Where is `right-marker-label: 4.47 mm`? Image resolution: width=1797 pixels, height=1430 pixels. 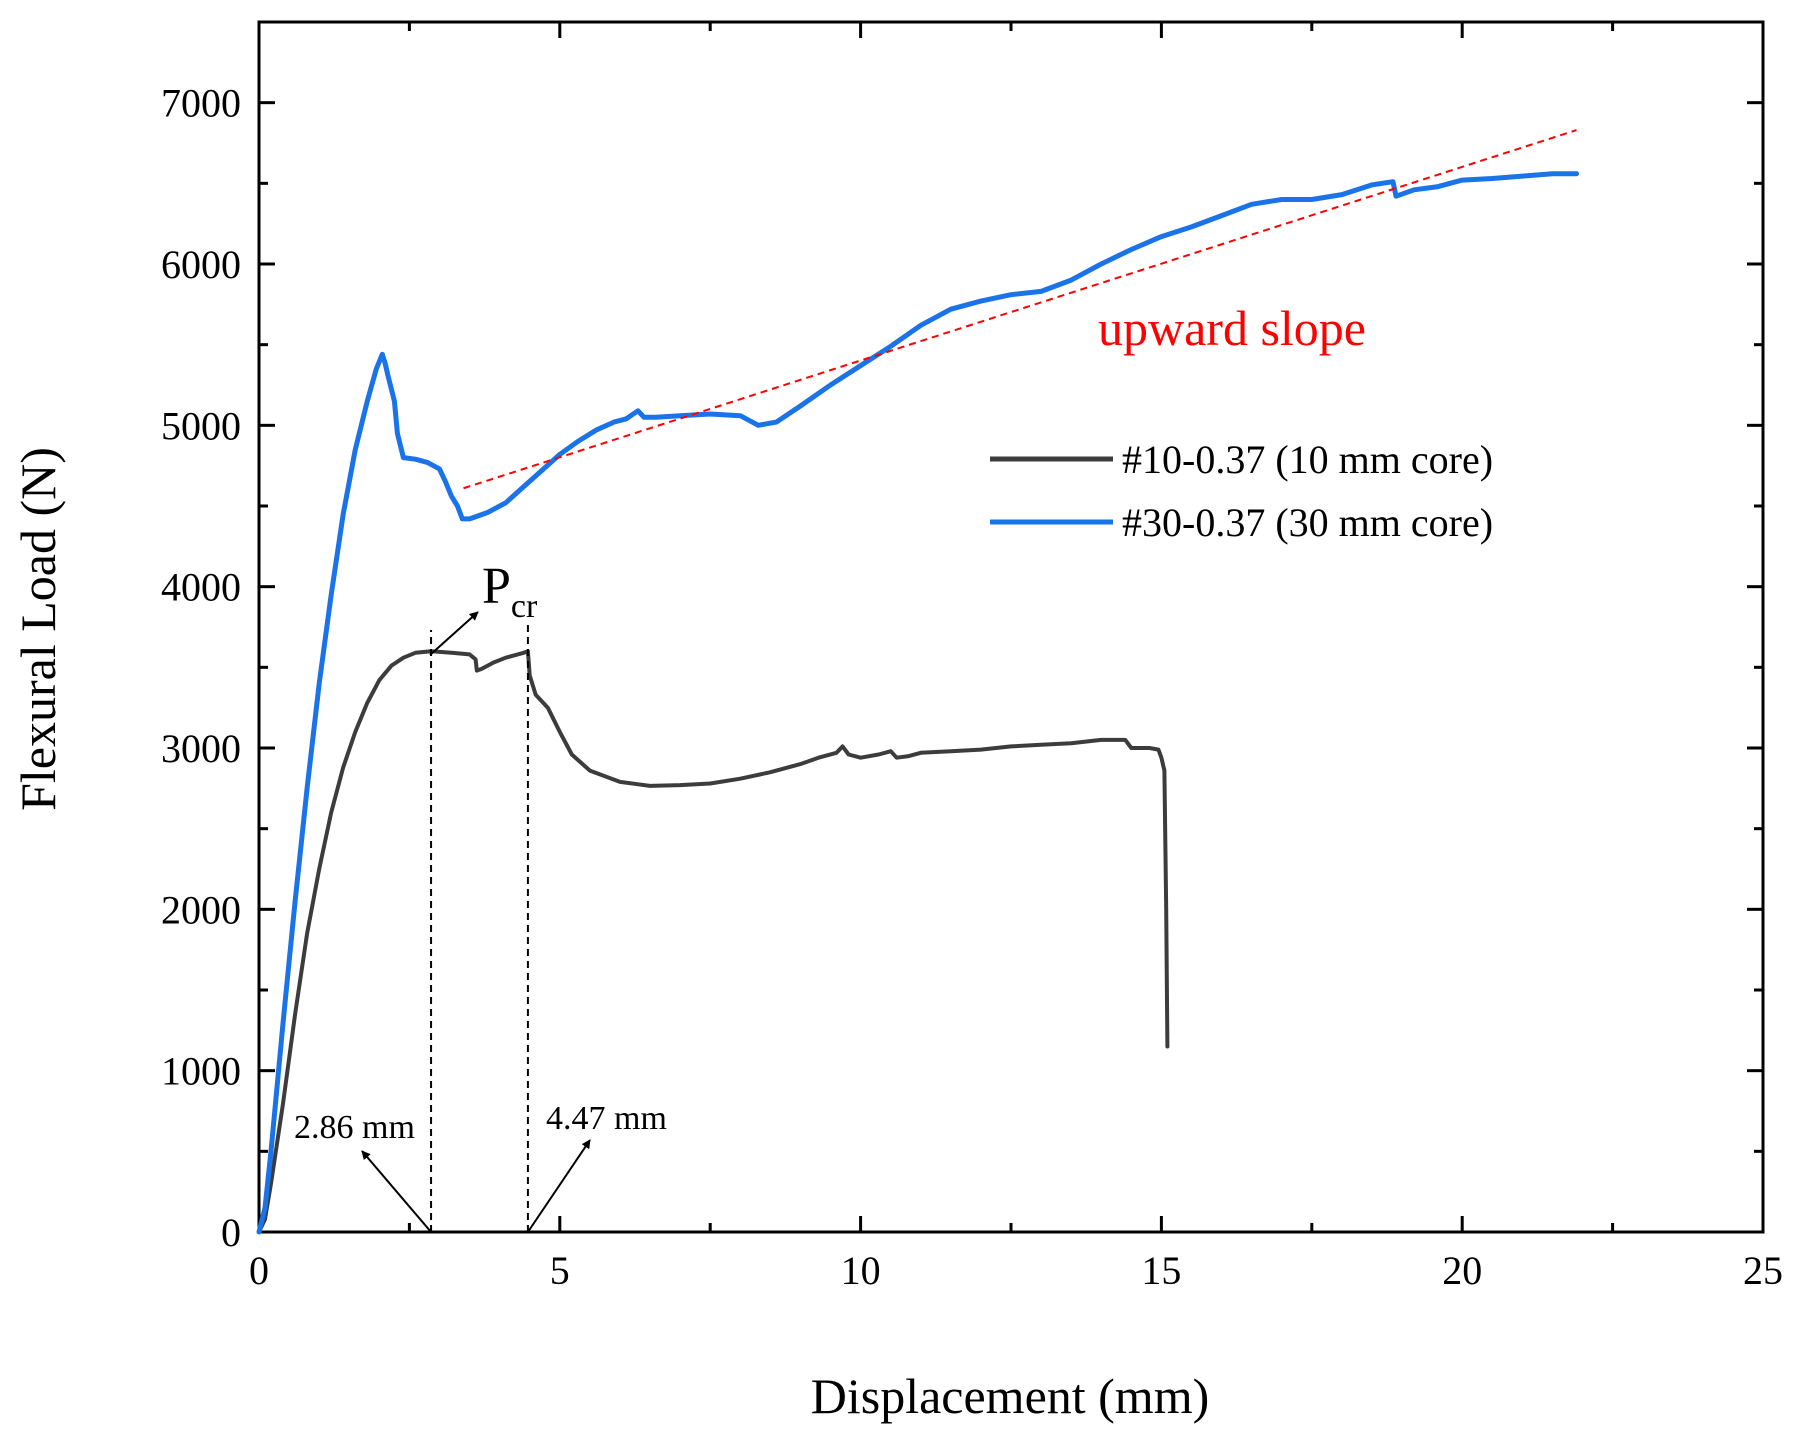
right-marker-label: 4.47 mm is located at coordinates (606, 1118).